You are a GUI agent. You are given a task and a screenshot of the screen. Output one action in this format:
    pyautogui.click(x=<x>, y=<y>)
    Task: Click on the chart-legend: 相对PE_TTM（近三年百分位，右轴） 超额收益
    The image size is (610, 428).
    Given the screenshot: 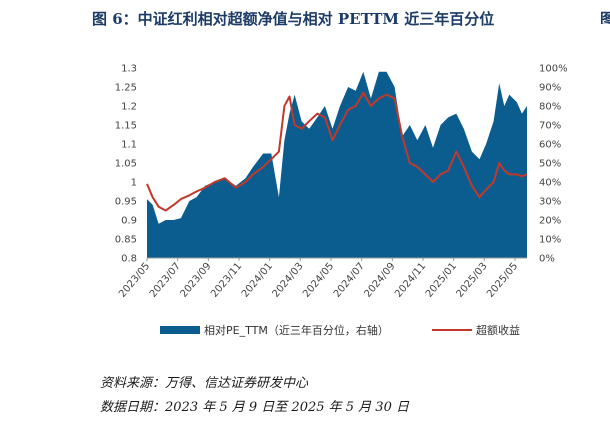 What is the action you would take?
    pyautogui.click(x=370, y=331)
    